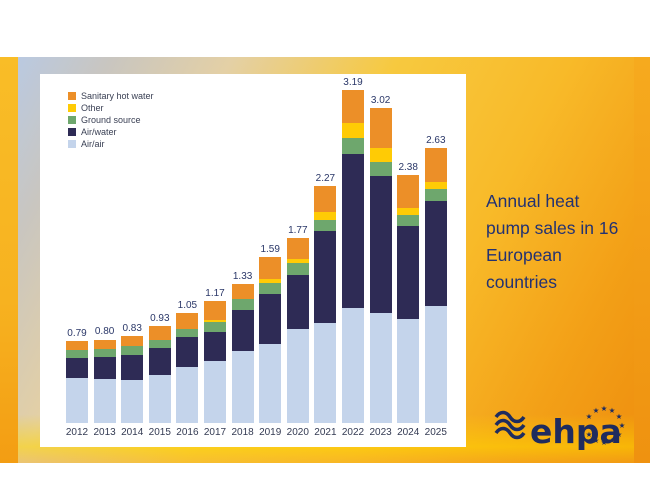 This screenshot has height=500, width=650. Describe the element at coordinates (9, 260) in the screenshot. I see `slide-left-border` at that location.